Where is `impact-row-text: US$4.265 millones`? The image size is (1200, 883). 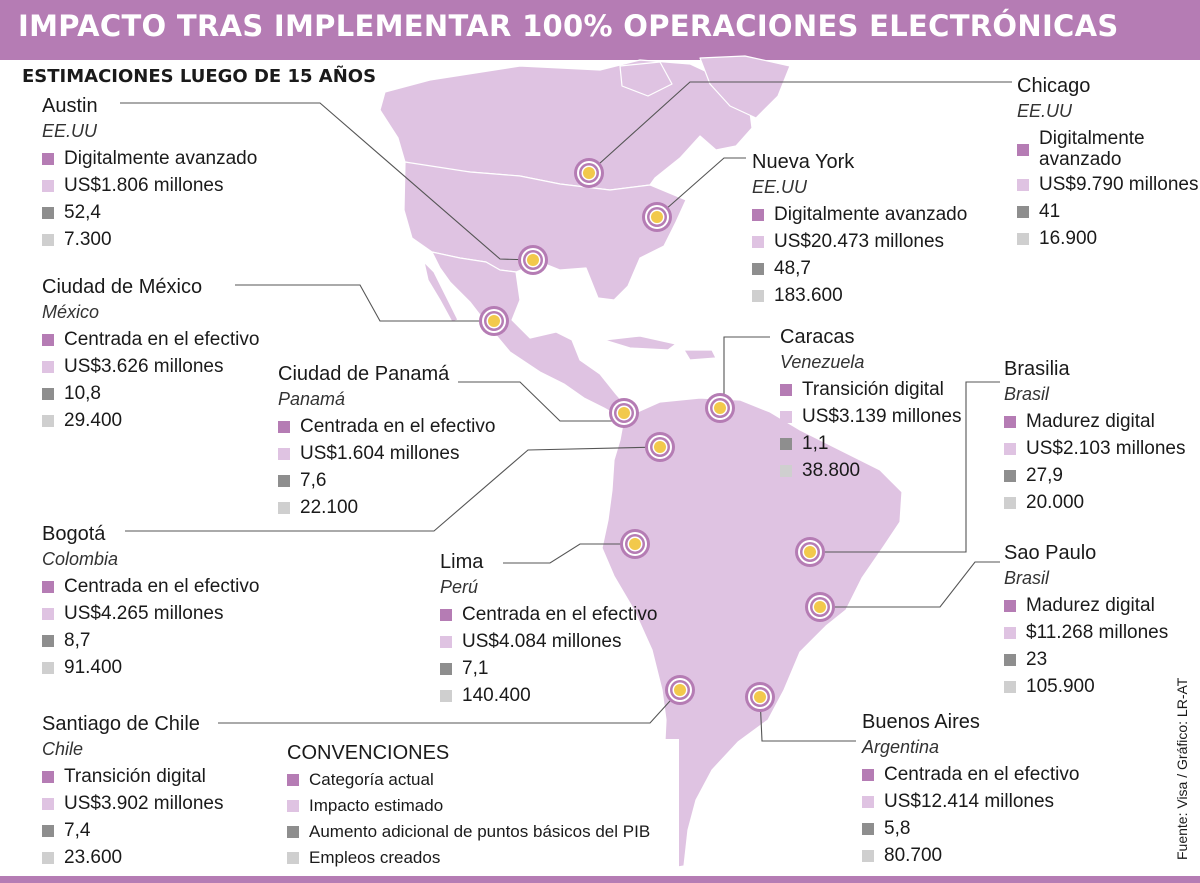
impact-row-text: US$4.265 millones is located at coordinates (144, 614).